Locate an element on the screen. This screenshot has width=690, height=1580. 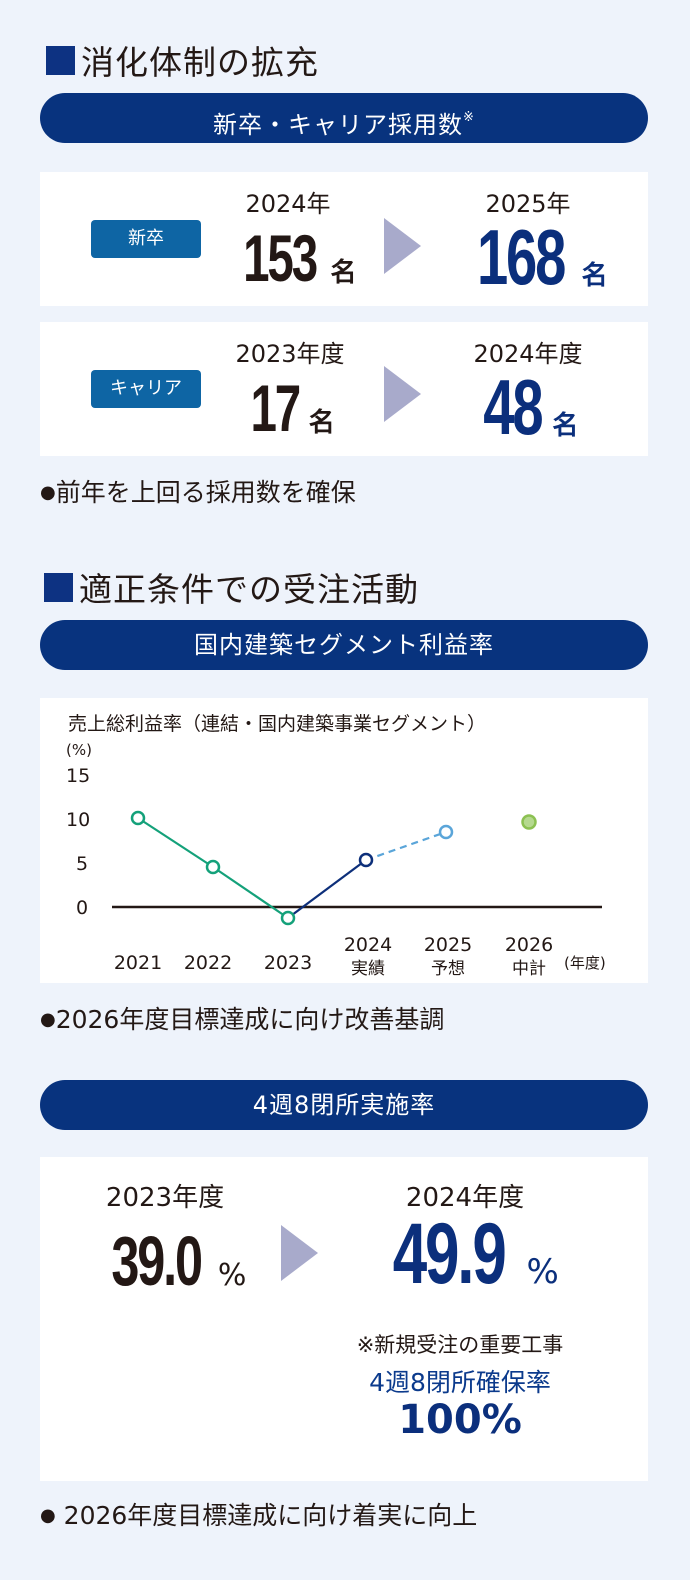
to-period: 2025年 is located at coordinates (528, 204).